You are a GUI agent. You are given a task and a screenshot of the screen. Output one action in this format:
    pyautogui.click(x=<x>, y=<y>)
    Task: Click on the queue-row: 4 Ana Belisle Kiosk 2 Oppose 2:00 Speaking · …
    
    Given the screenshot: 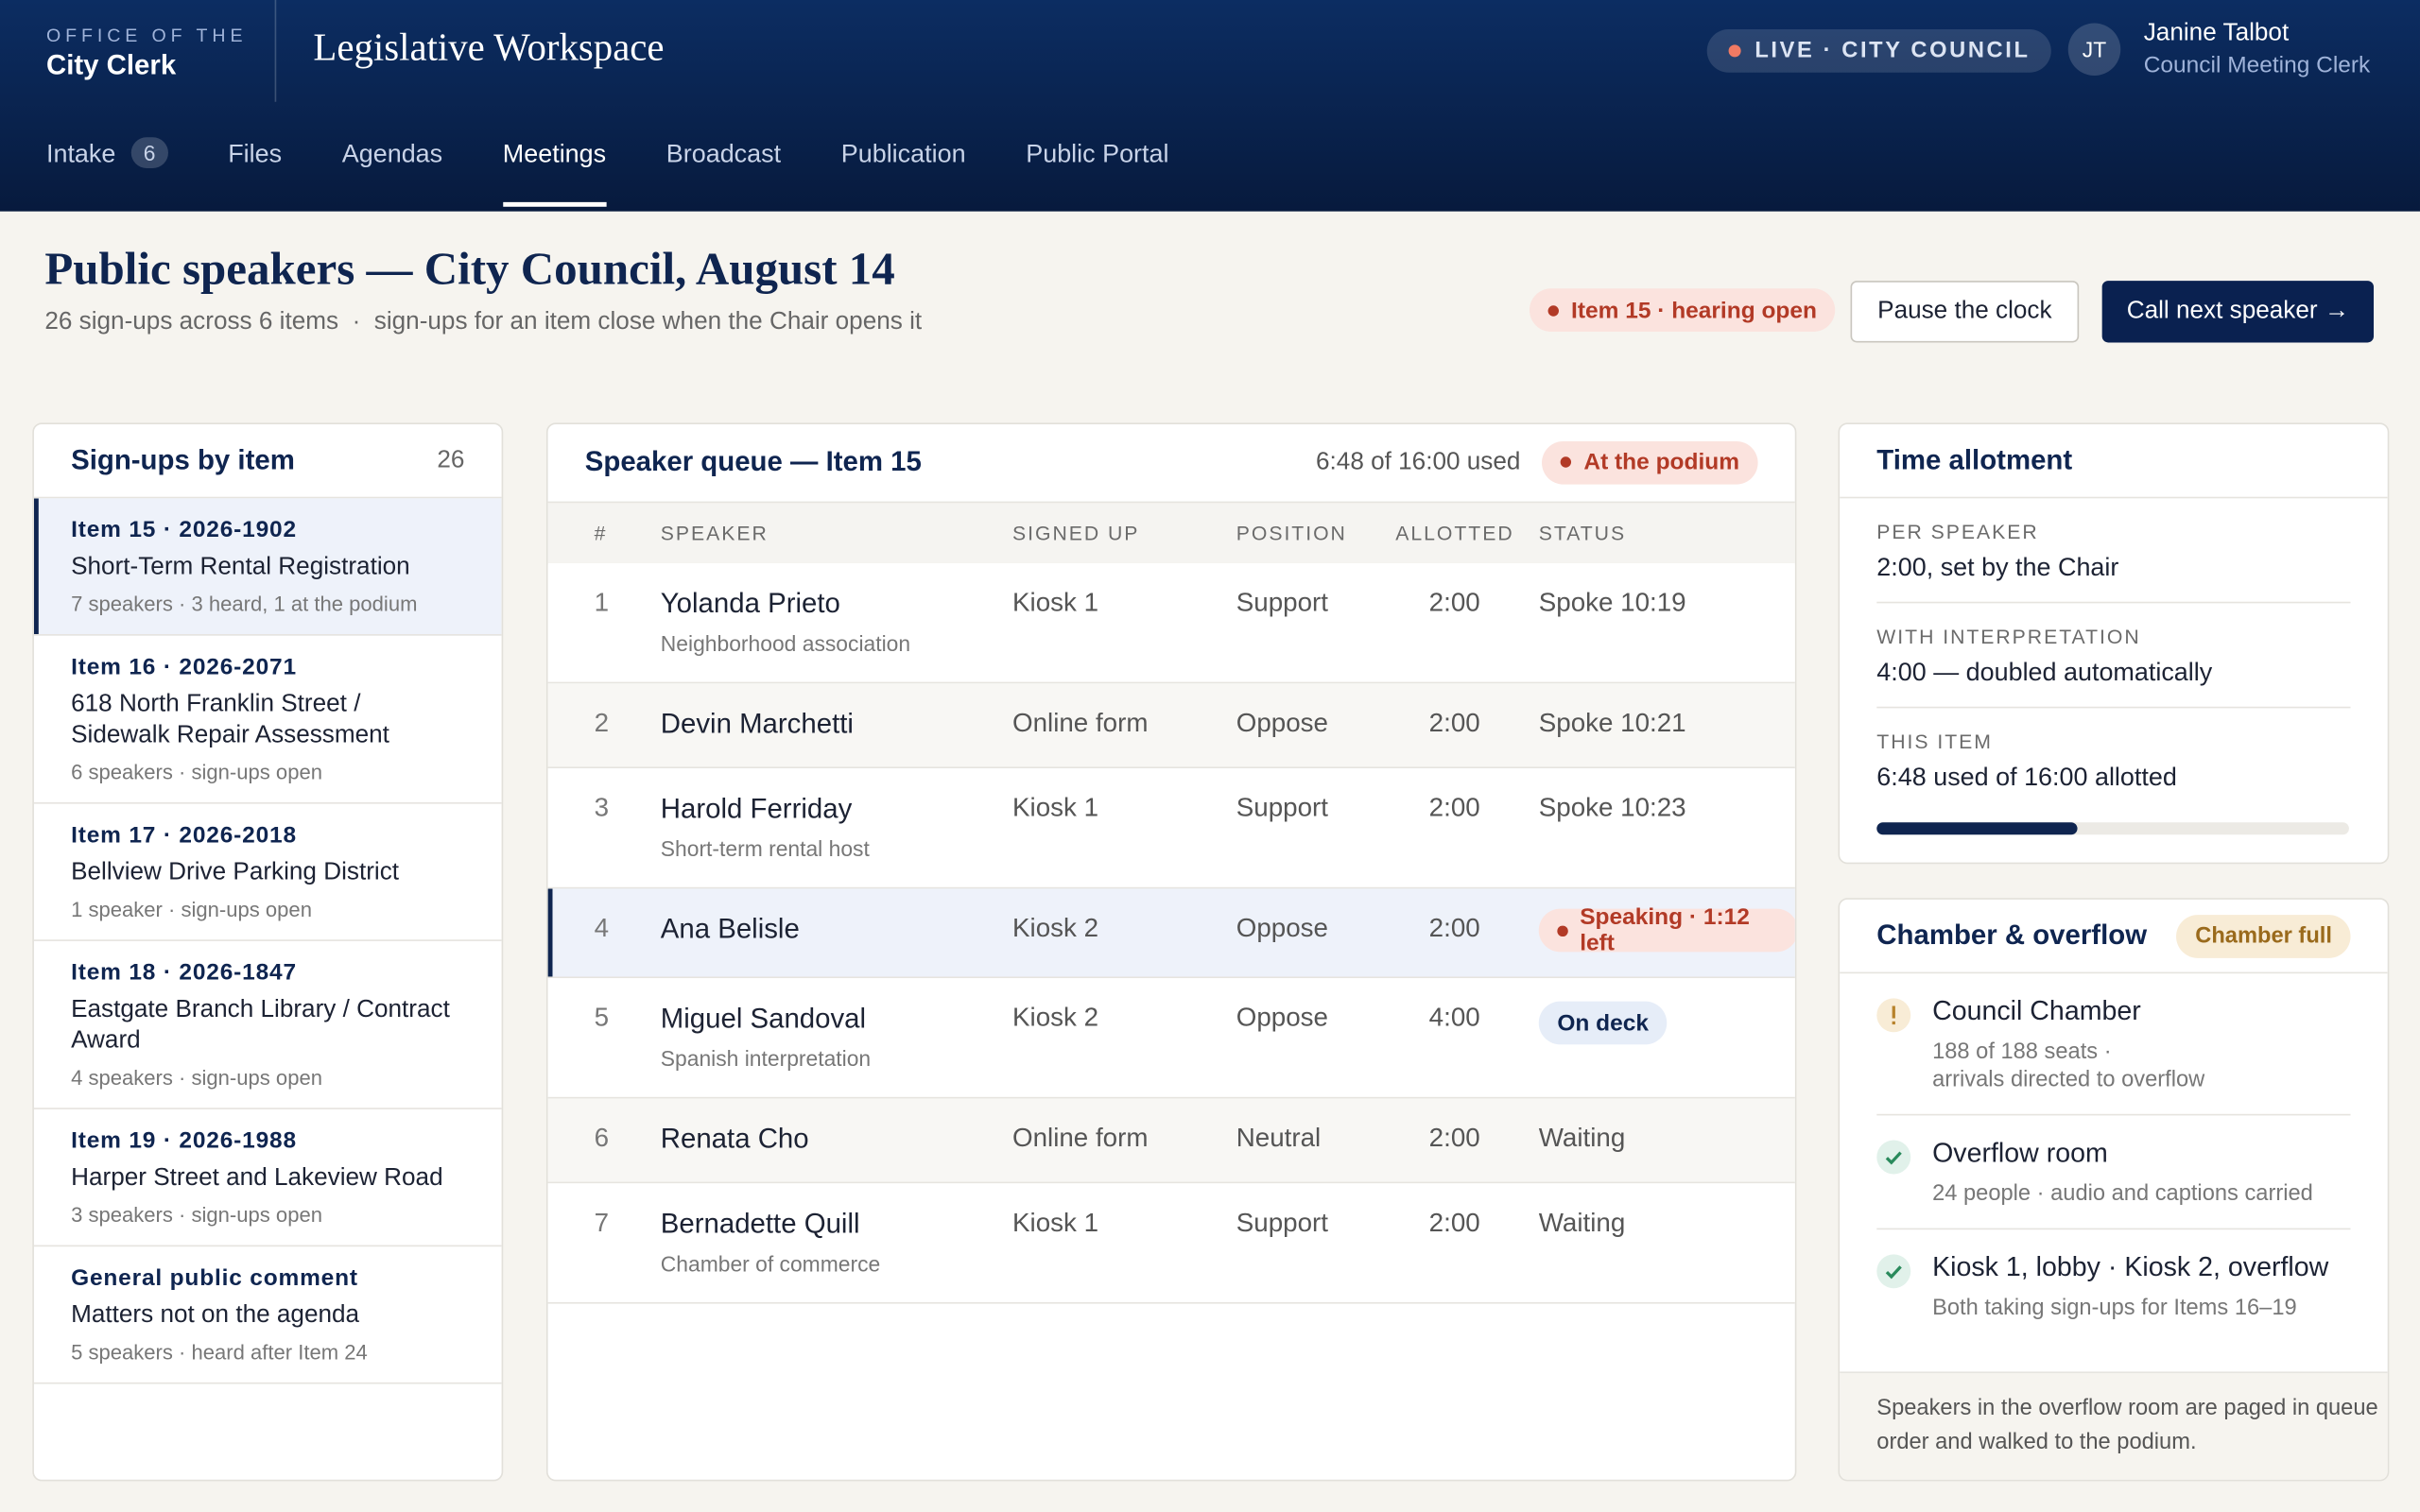 What is the action you would take?
    pyautogui.click(x=1171, y=933)
    